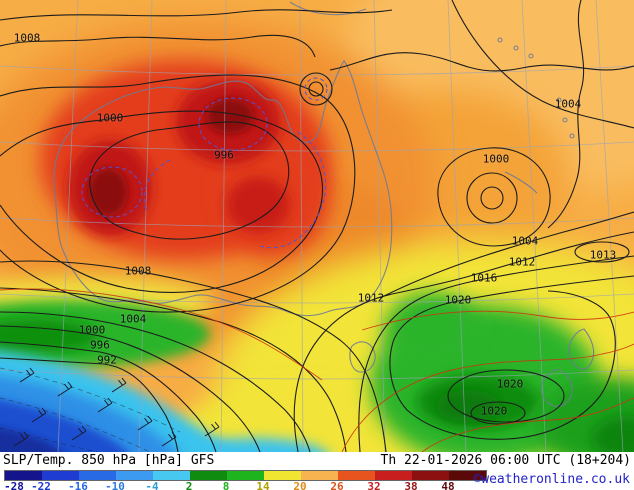 The width and height of the screenshot is (634, 490). What do you see at coordinates (263, 485) in the screenshot?
I see `colorbar-tick: 14` at bounding box center [263, 485].